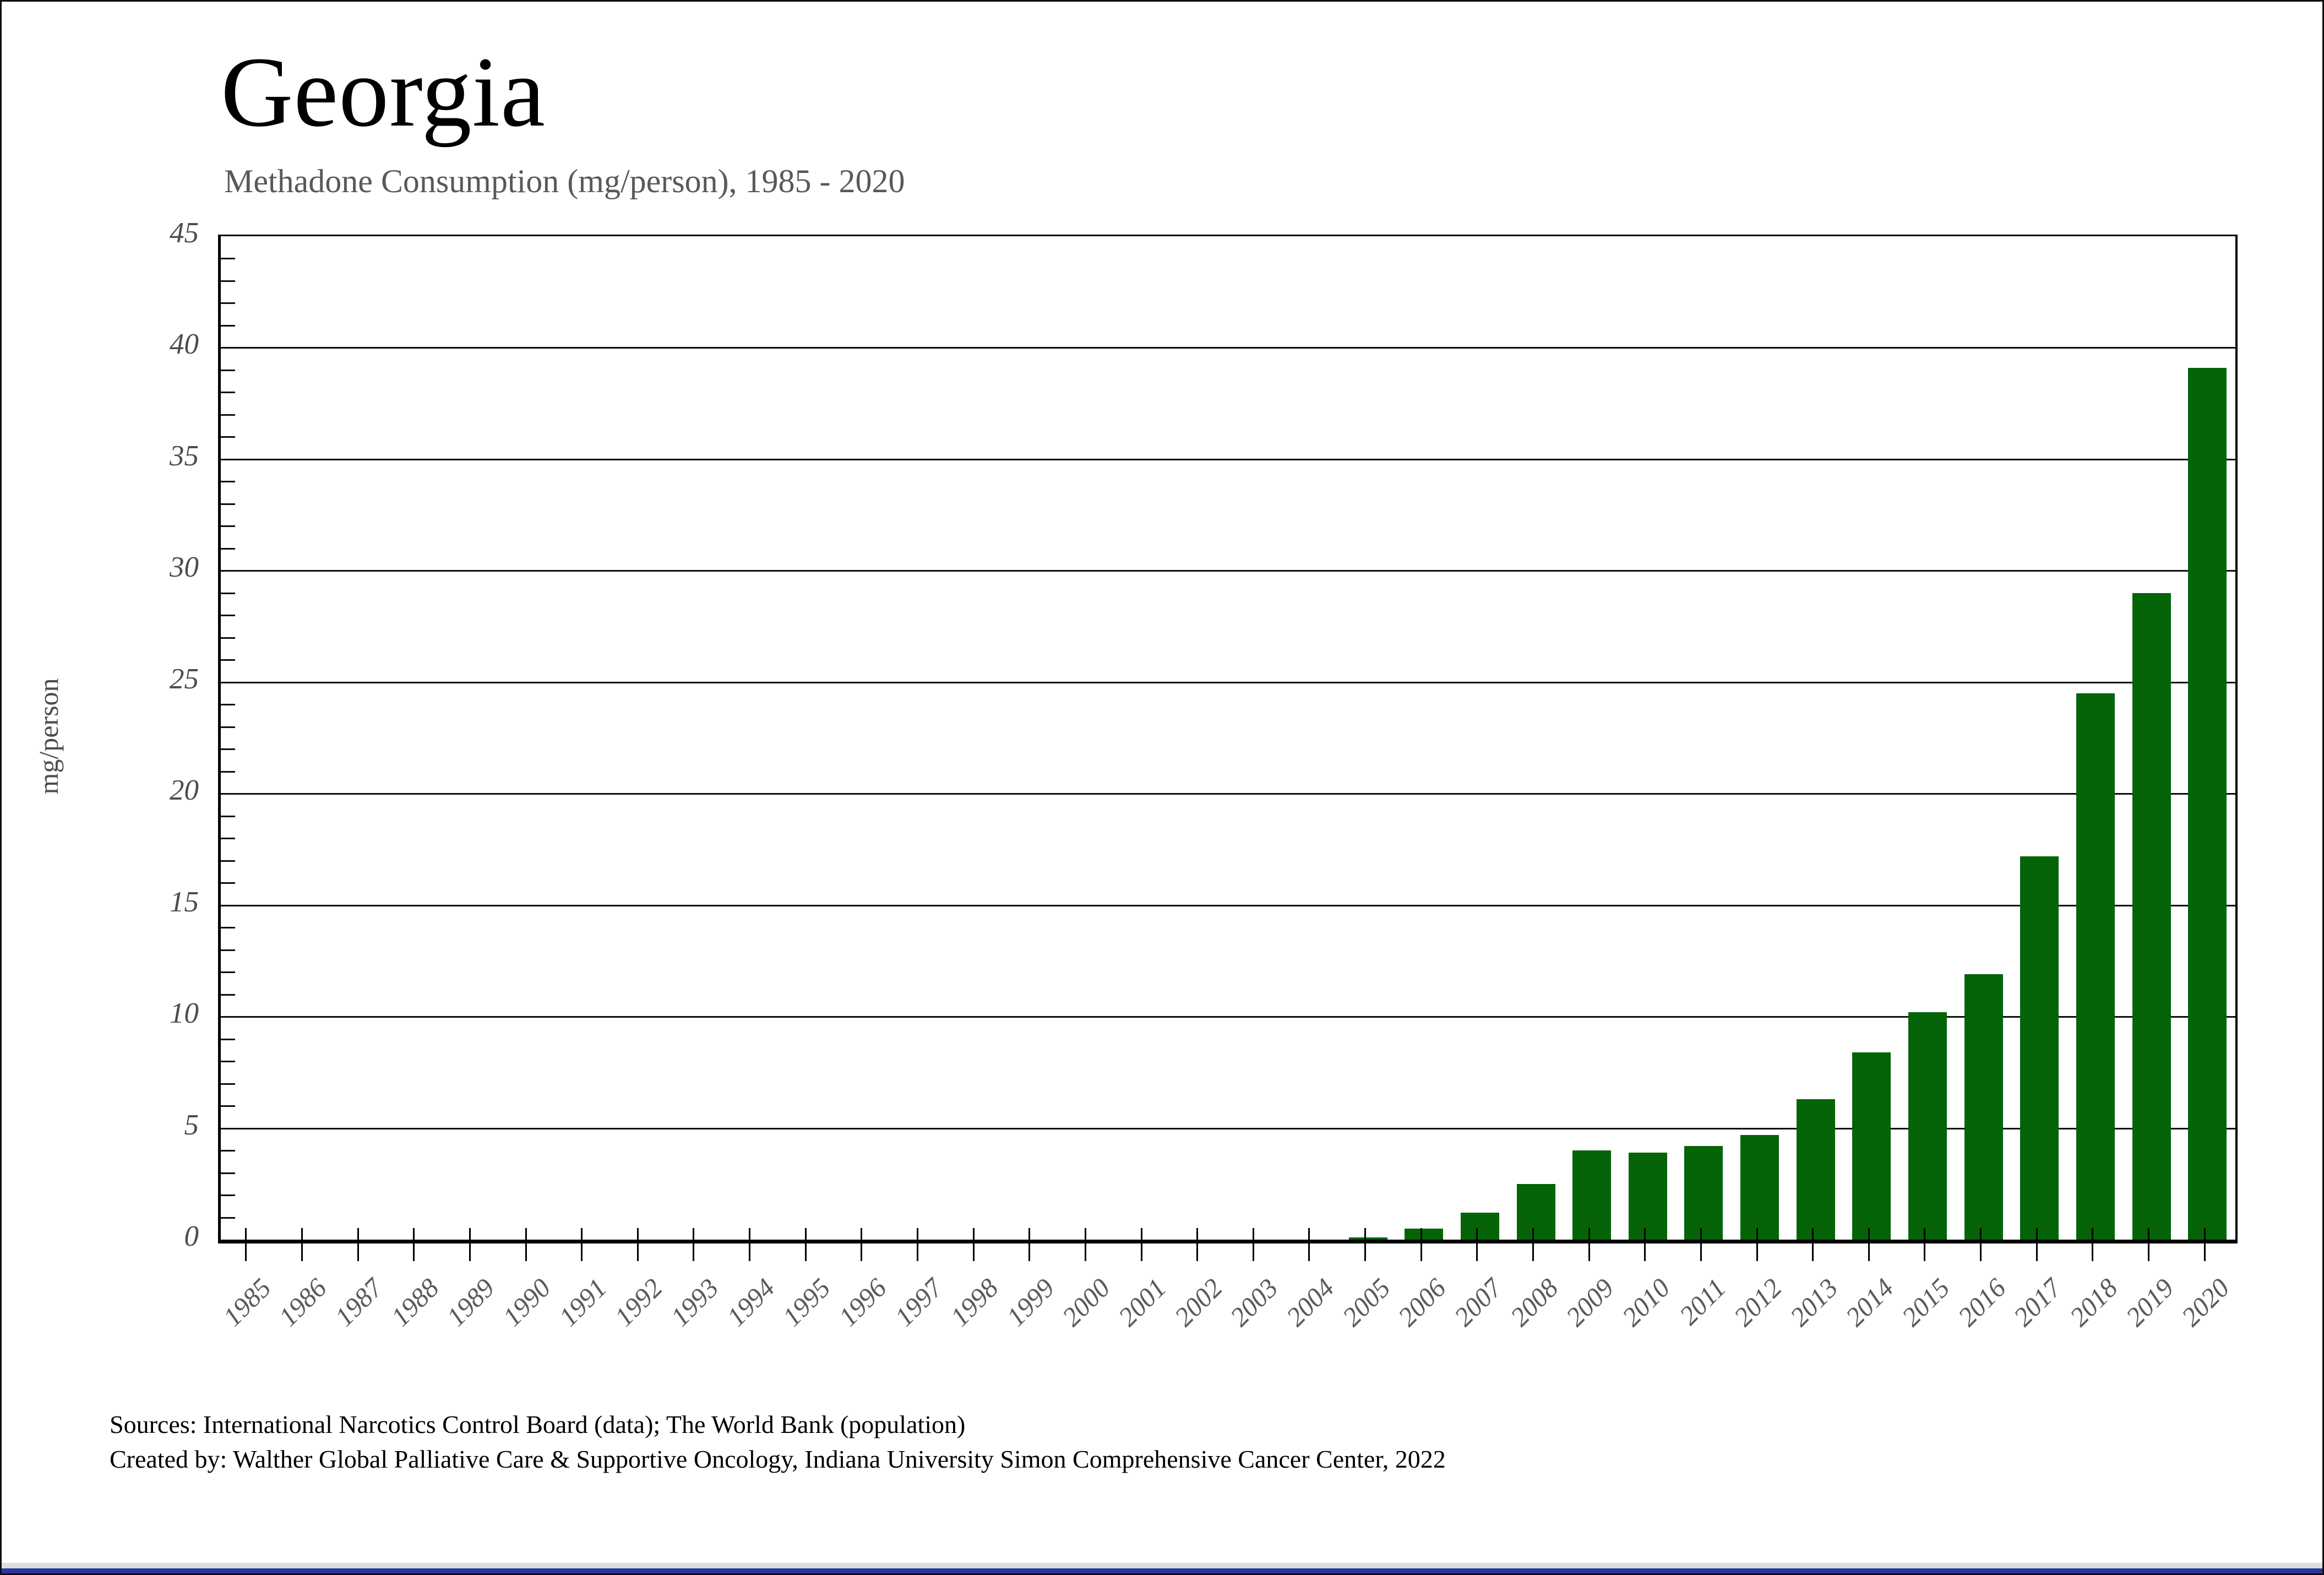 The image size is (2324, 1575). I want to click on x-tick-2017, so click(2036, 1244).